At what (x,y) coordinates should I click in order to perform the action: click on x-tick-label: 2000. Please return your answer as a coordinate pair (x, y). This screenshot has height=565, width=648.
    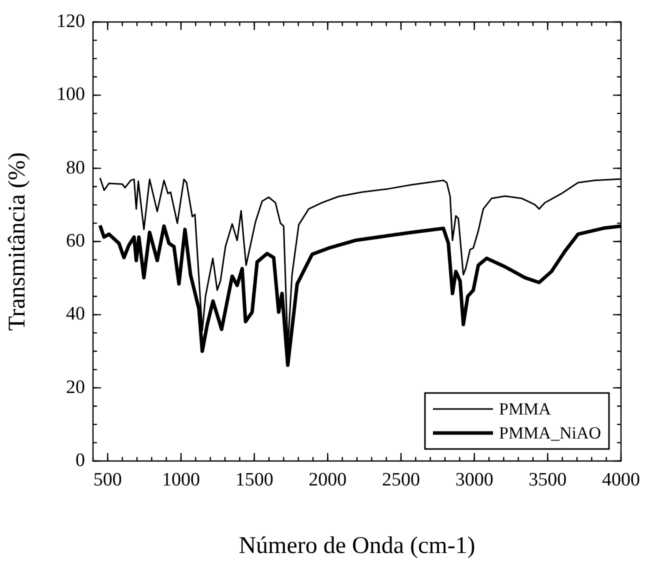
    Looking at the image, I should click on (327, 479).